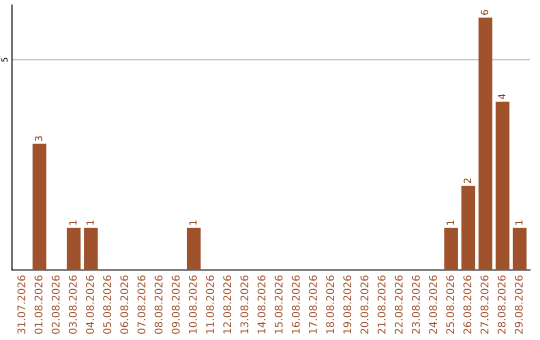 The width and height of the screenshot is (540, 340). Describe the element at coordinates (382, 305) in the screenshot. I see `x-tick-label: 21.08.2026` at that location.